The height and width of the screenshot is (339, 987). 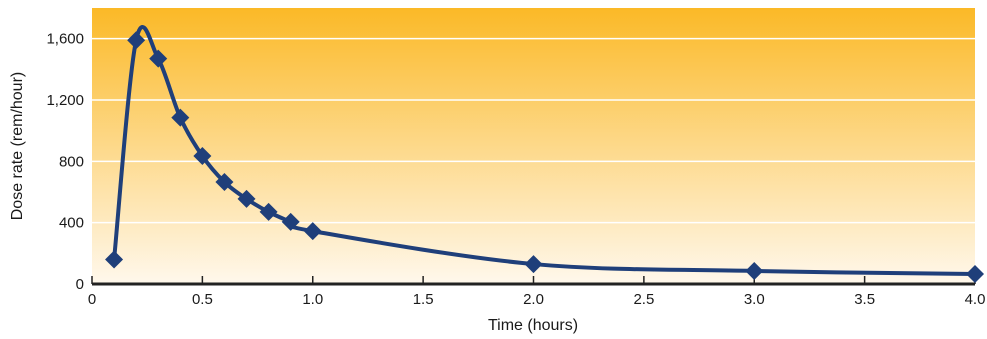 I want to click on x-tick-label-4: 2.0, so click(x=533, y=299).